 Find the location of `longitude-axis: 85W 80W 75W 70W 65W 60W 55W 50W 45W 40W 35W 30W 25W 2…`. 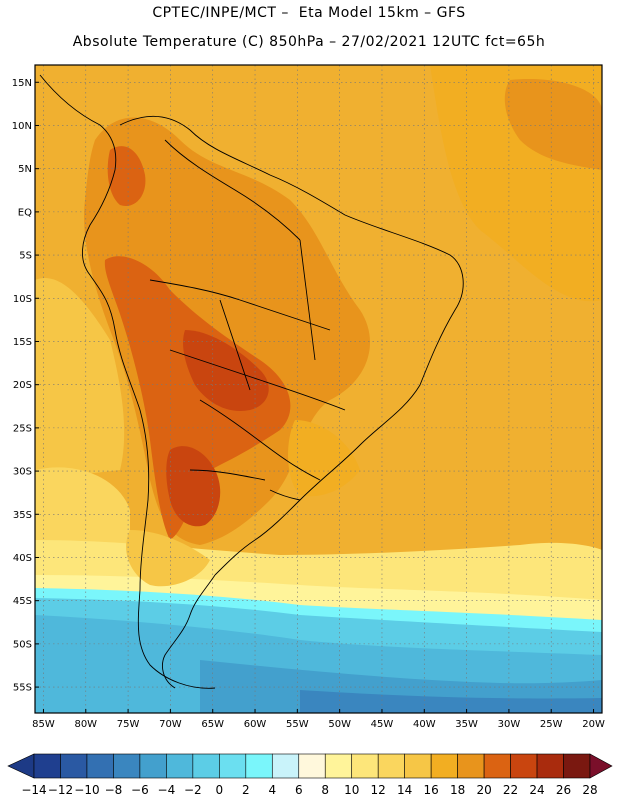

longitude-axis: 85W 80W 75W 70W 65W 60W 55W 50W 45W 40W 35W 30W 25W 2… is located at coordinates (318, 719).